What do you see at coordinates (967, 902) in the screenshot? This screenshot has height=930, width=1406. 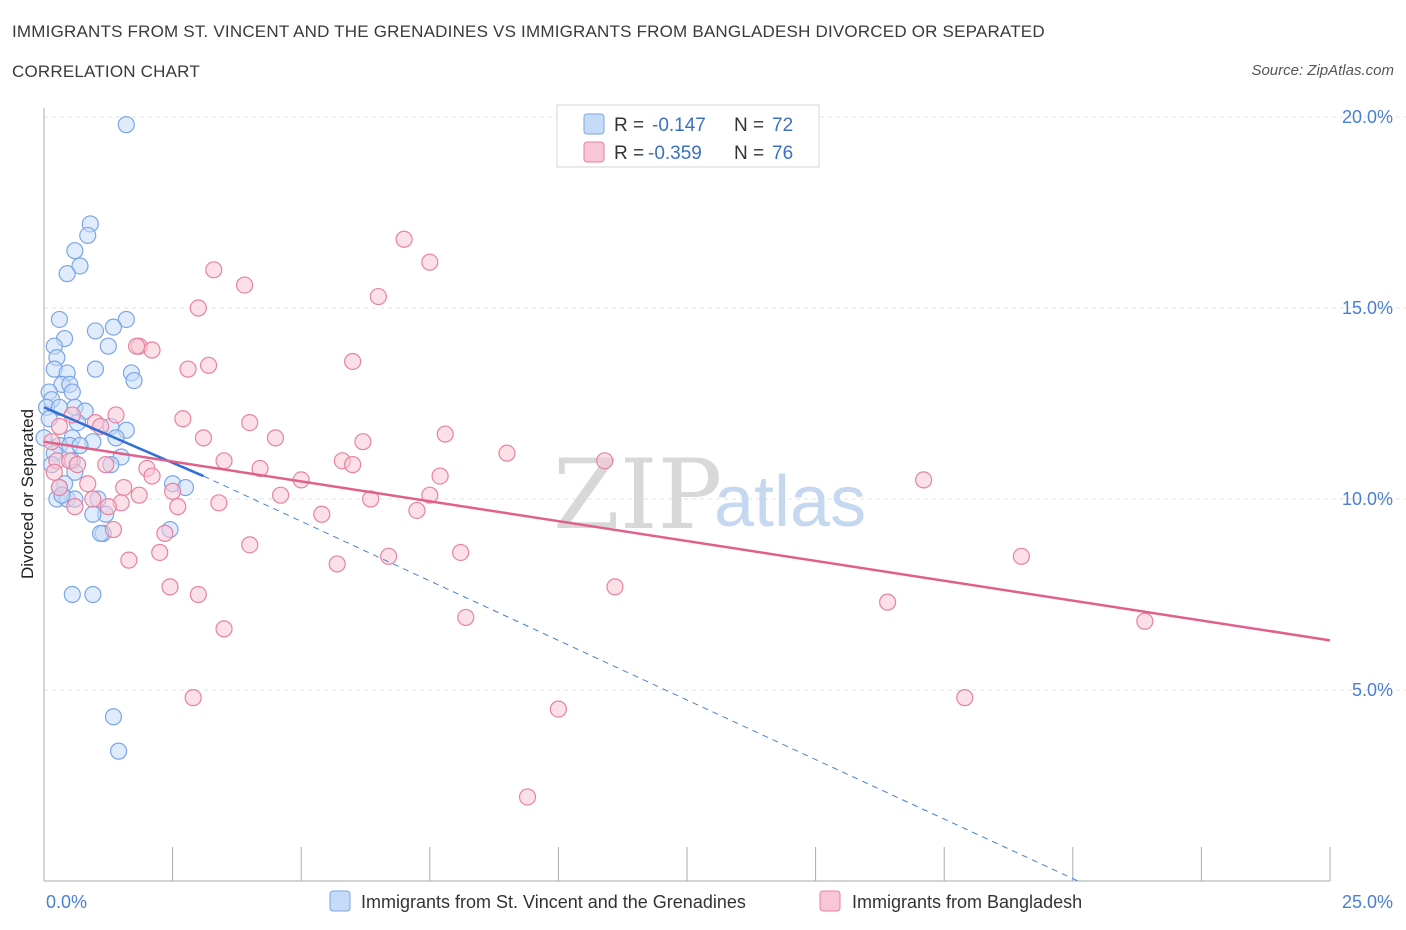 I see `series-legend-label-2: Immigrants from Bangladesh` at bounding box center [967, 902].